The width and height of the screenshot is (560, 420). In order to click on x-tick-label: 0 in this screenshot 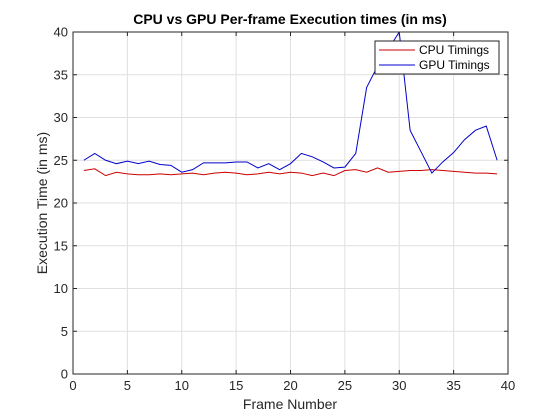, I will do `click(72, 385)`.